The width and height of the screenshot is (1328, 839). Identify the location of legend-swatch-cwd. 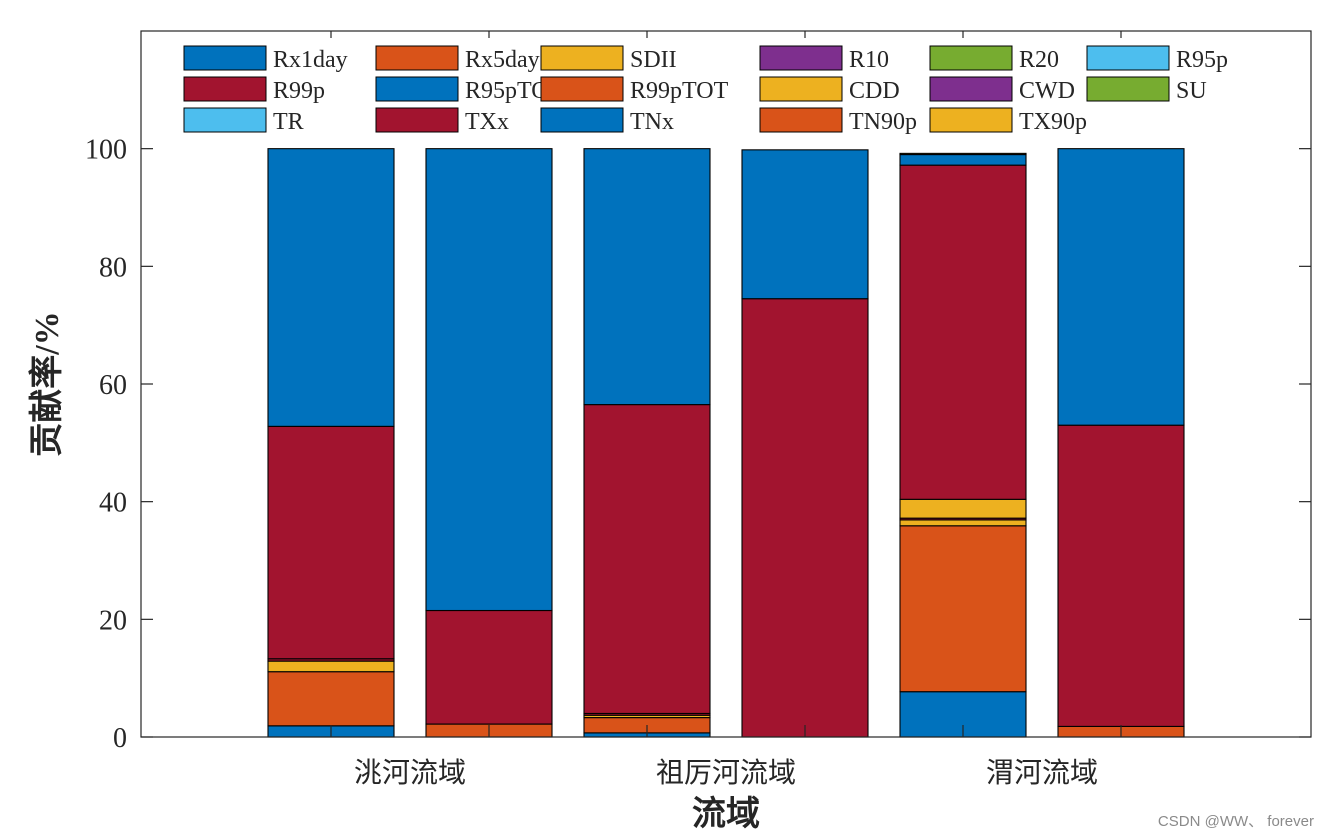
(971, 89).